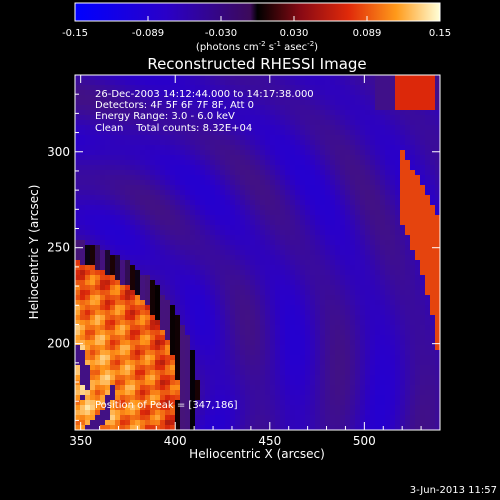 The height and width of the screenshot is (500, 500). What do you see at coordinates (173, 128) in the screenshot?
I see `info-total-counts: Clean Total counts: 8.32E+04` at bounding box center [173, 128].